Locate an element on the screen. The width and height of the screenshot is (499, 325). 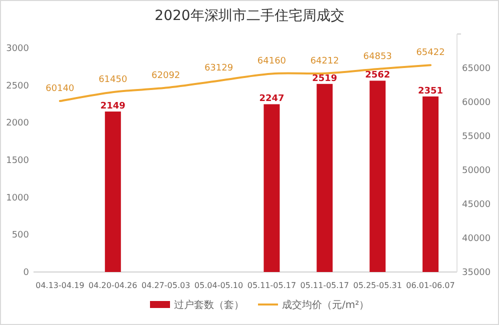
data-label: 64853 is located at coordinates (377, 57).